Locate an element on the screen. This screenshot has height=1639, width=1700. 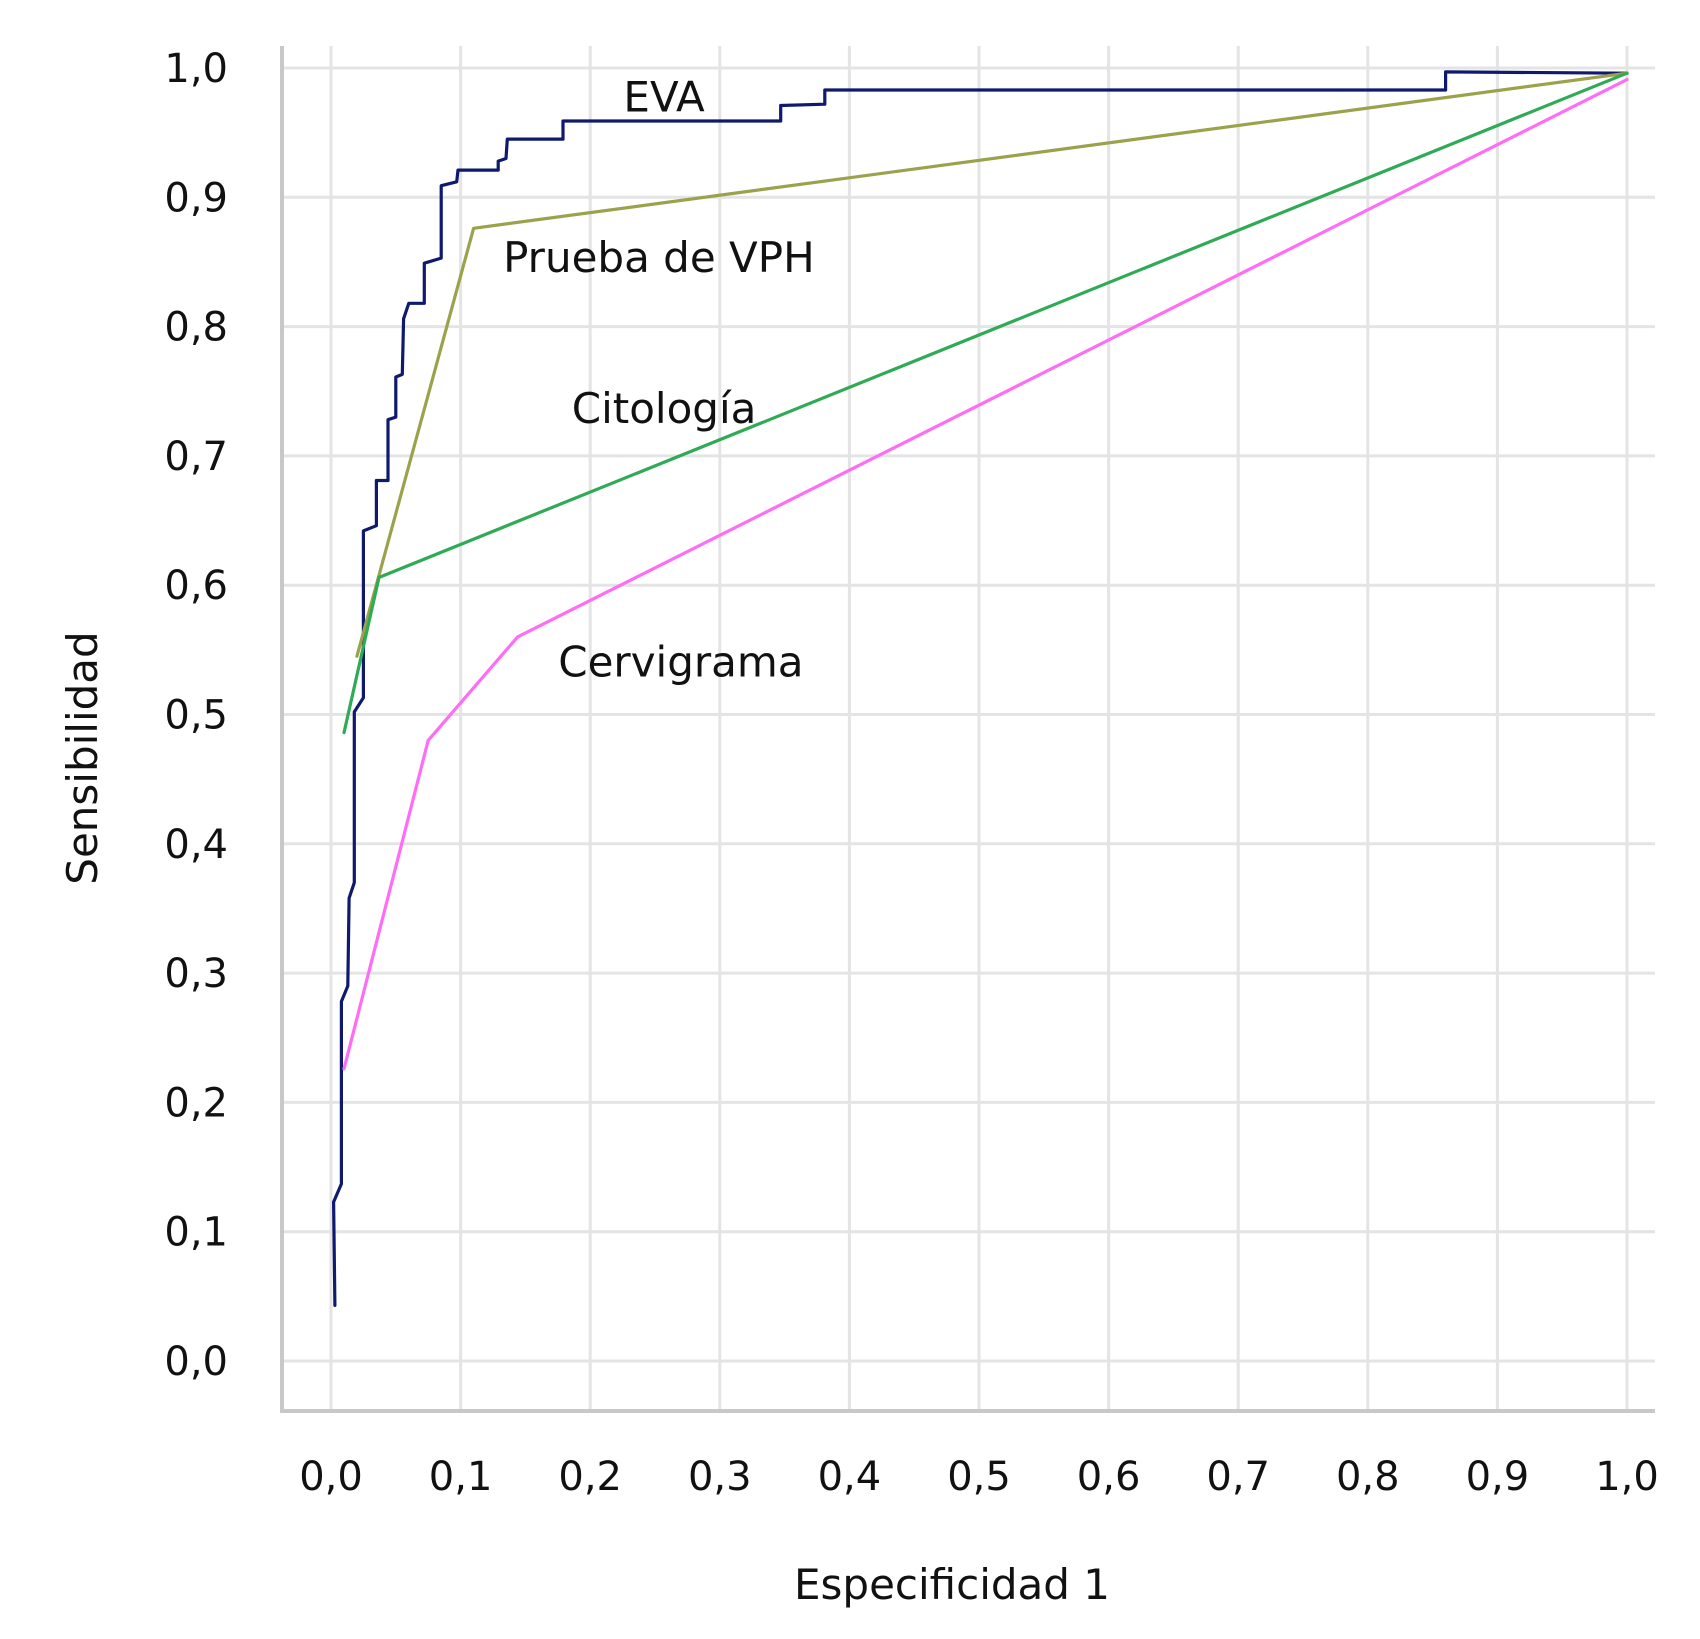
x-tick-label: 0,9 is located at coordinates (1498, 1477).